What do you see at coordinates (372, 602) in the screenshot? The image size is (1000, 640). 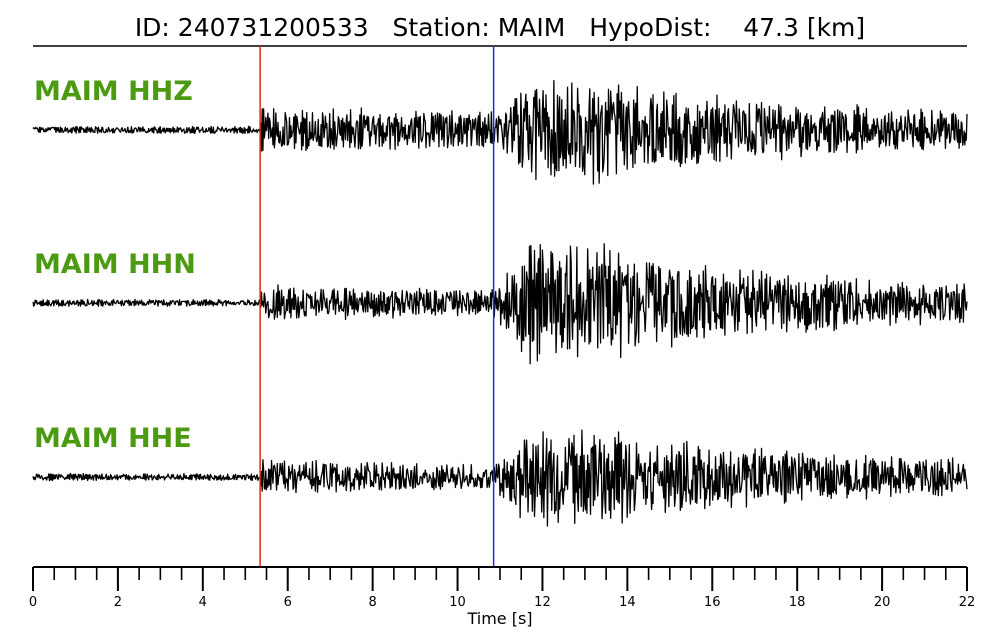 I see `x-tick-label: 8` at bounding box center [372, 602].